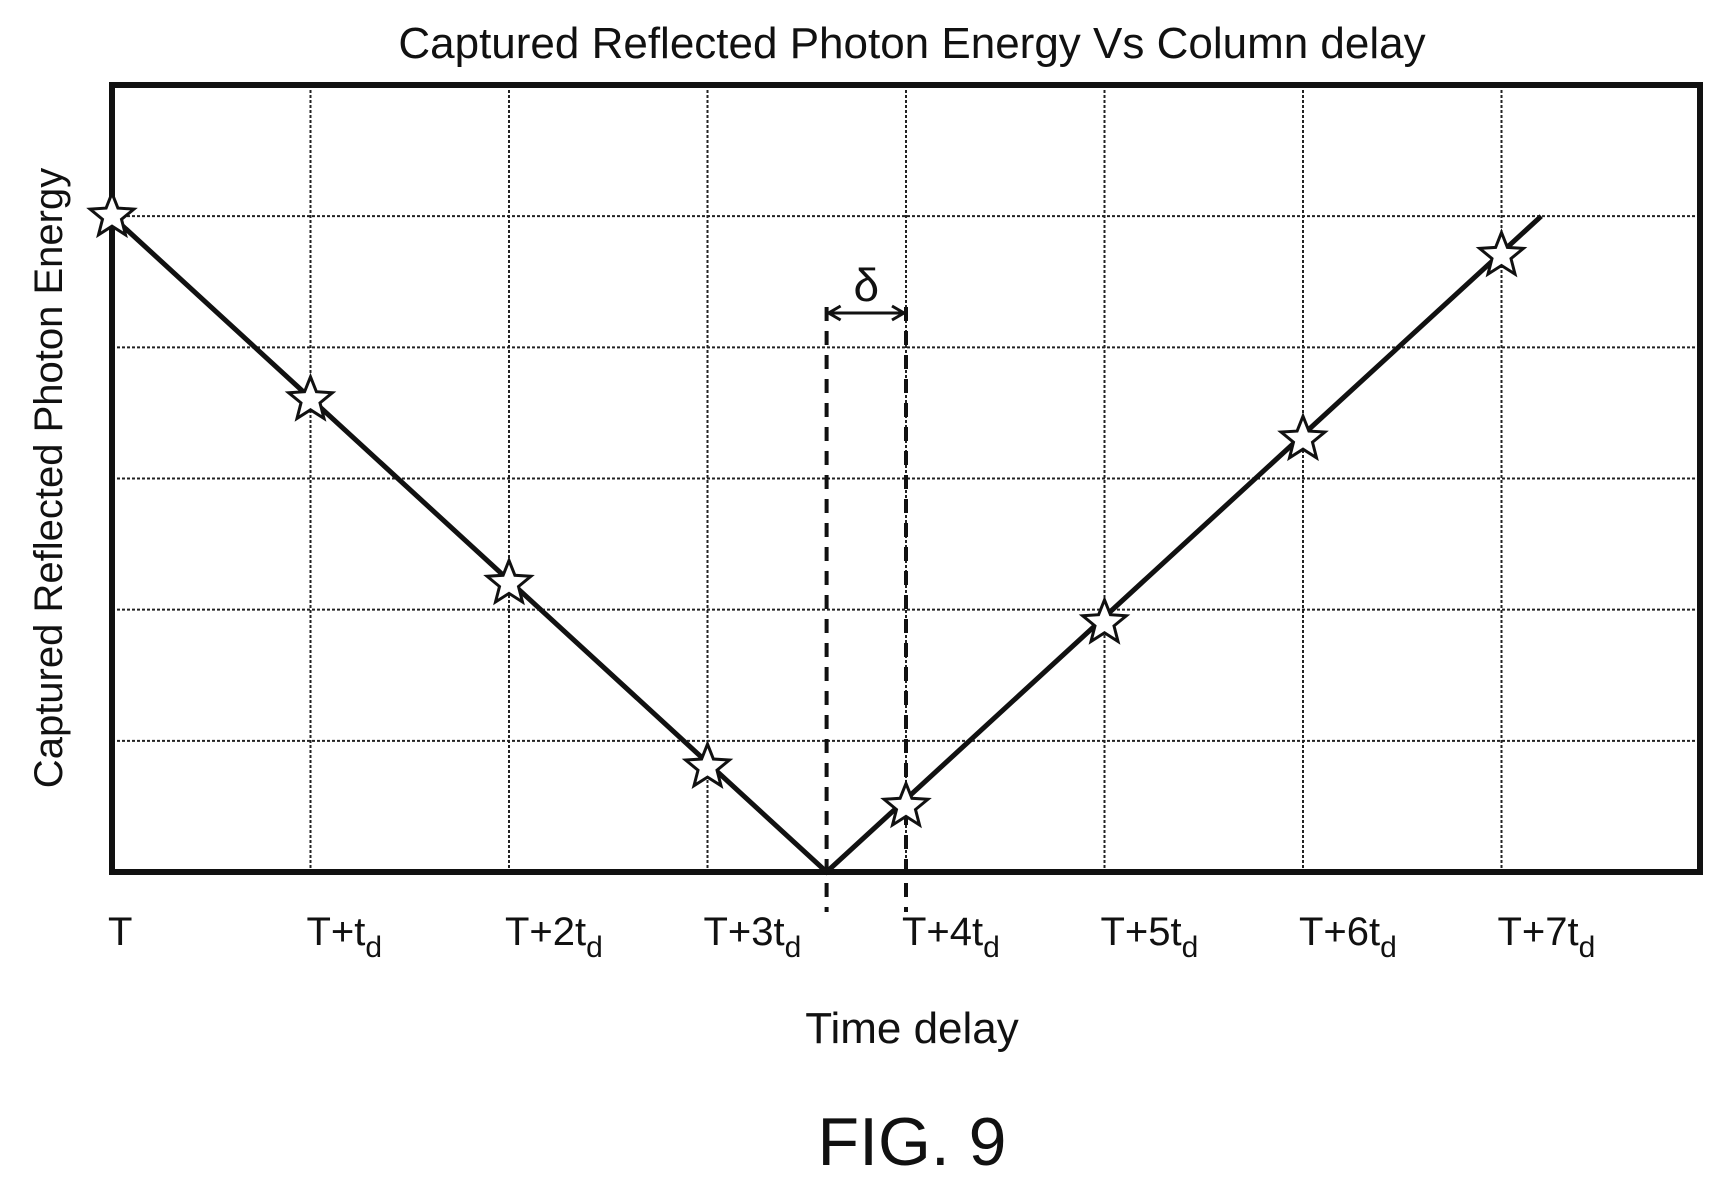 The height and width of the screenshot is (1183, 1724). What do you see at coordinates (912, 1028) in the screenshot?
I see `x-axis-label: Time delay` at bounding box center [912, 1028].